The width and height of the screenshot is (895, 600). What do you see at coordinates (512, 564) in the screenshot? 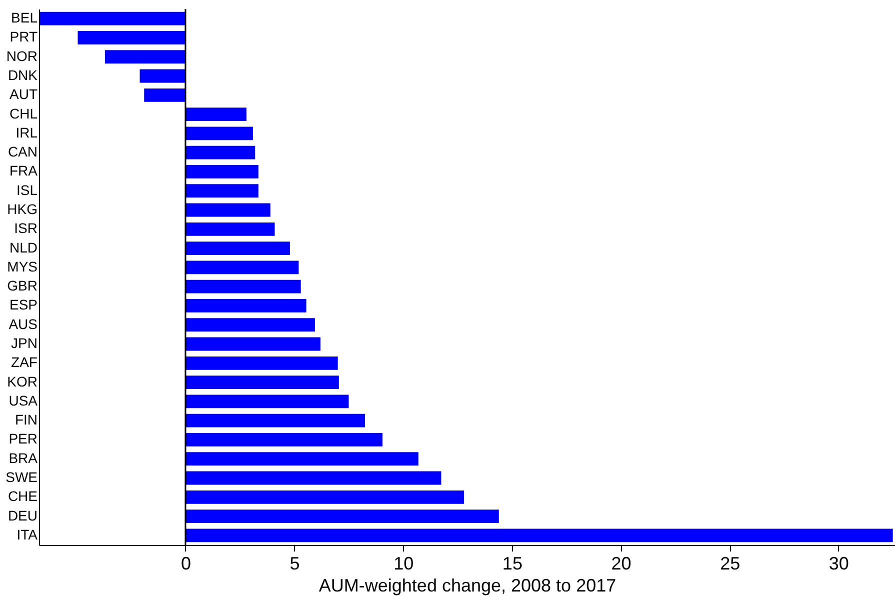
I see `x-tick-label: 15` at bounding box center [512, 564].